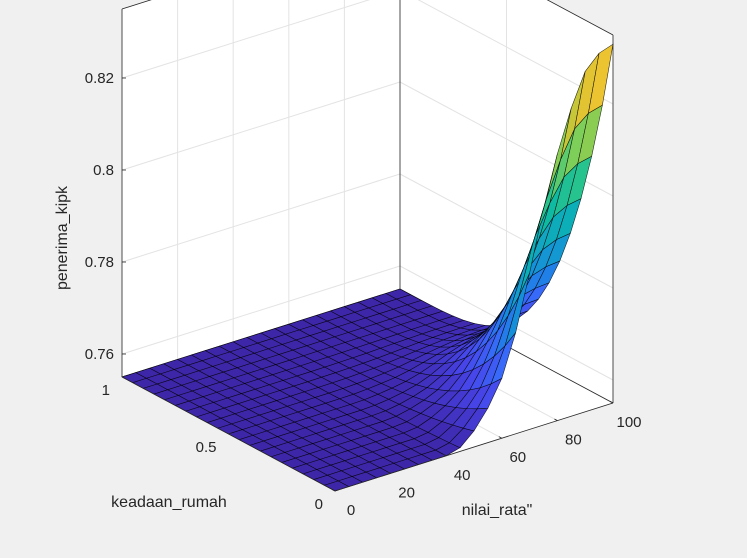 The height and width of the screenshot is (558, 747). What do you see at coordinates (580, 18) in the screenshot?
I see `box-edge` at bounding box center [580, 18].